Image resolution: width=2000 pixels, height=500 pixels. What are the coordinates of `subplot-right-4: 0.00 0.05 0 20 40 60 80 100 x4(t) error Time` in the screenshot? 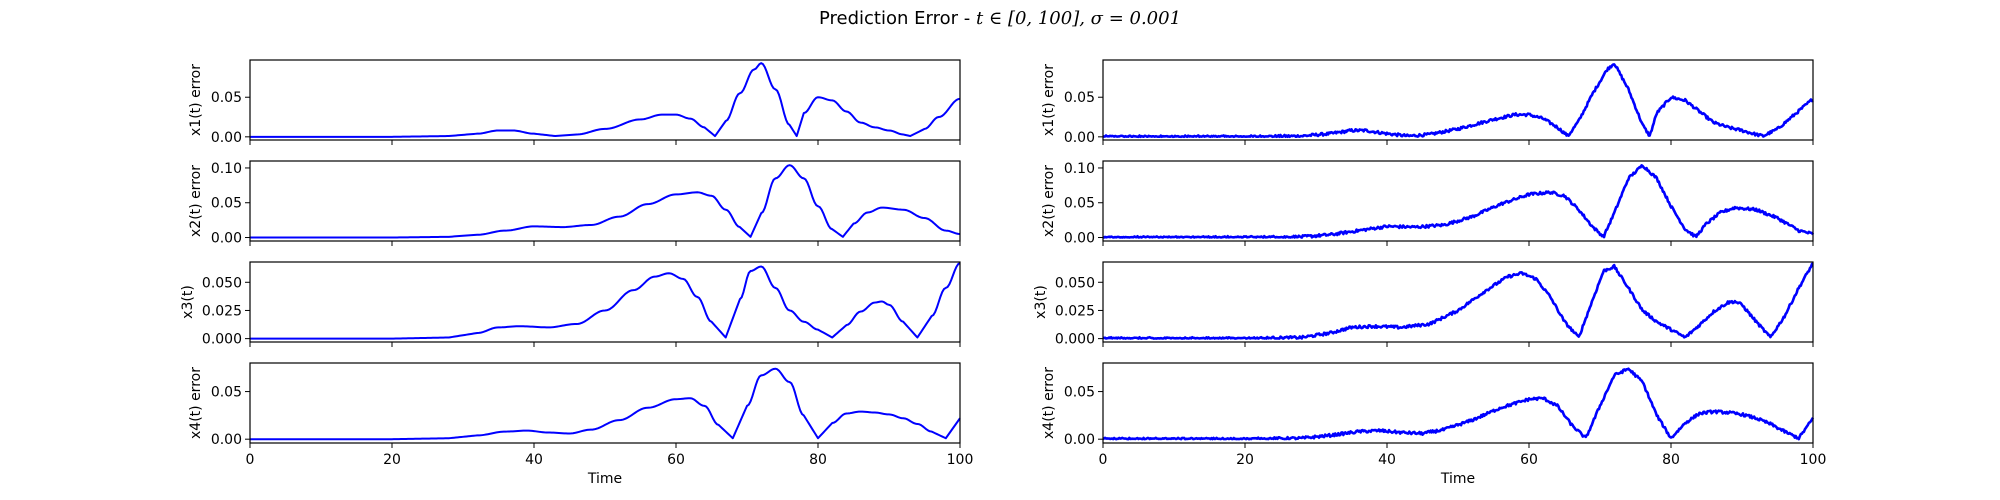 It's located at (1434, 424).